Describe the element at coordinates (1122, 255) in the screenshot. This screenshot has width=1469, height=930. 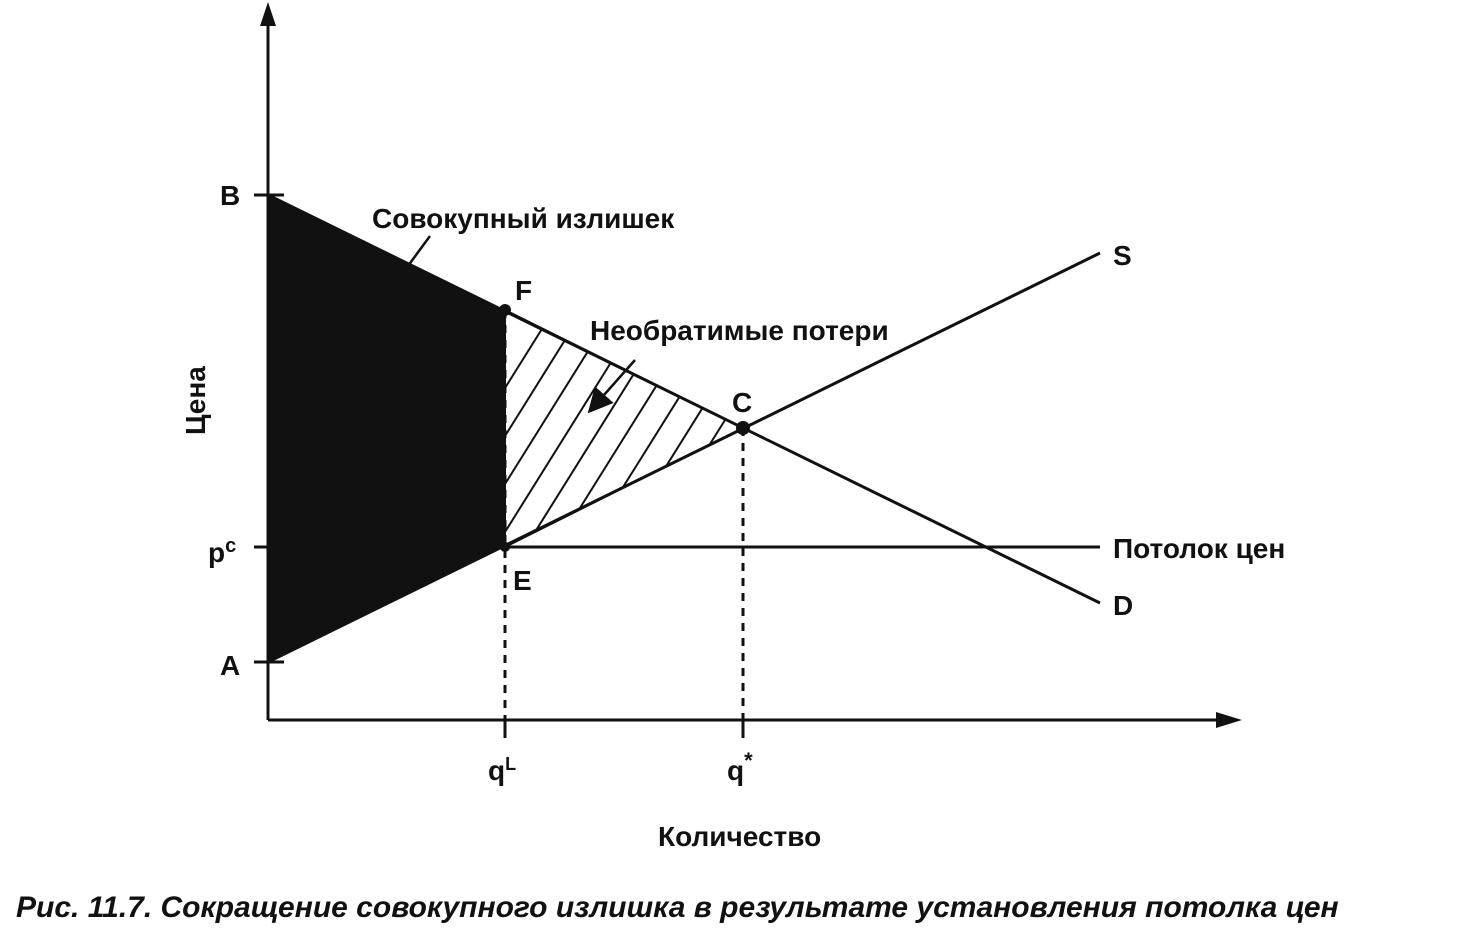
I see `label-S: S` at that location.